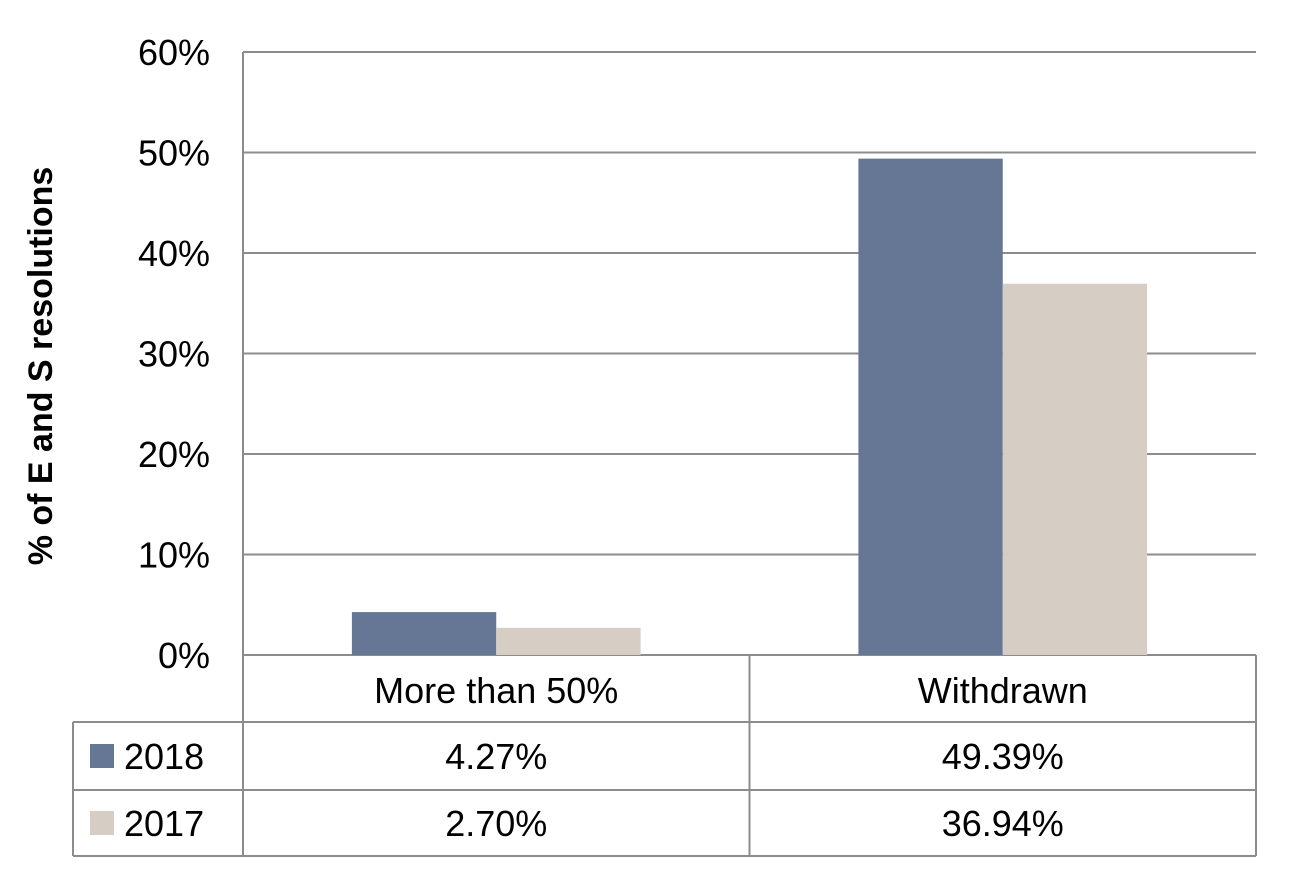 Image resolution: width=1289 pixels, height=877 pixels. I want to click on legend-label: 2017, so click(164, 823).